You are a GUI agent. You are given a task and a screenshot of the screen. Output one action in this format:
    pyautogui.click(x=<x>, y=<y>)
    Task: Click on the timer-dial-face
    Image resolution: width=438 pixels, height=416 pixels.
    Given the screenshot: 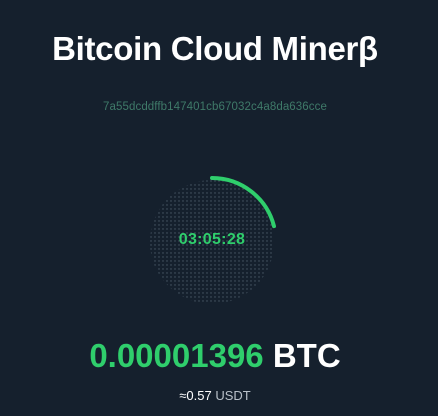 What is the action you would take?
    pyautogui.click(x=212, y=242)
    